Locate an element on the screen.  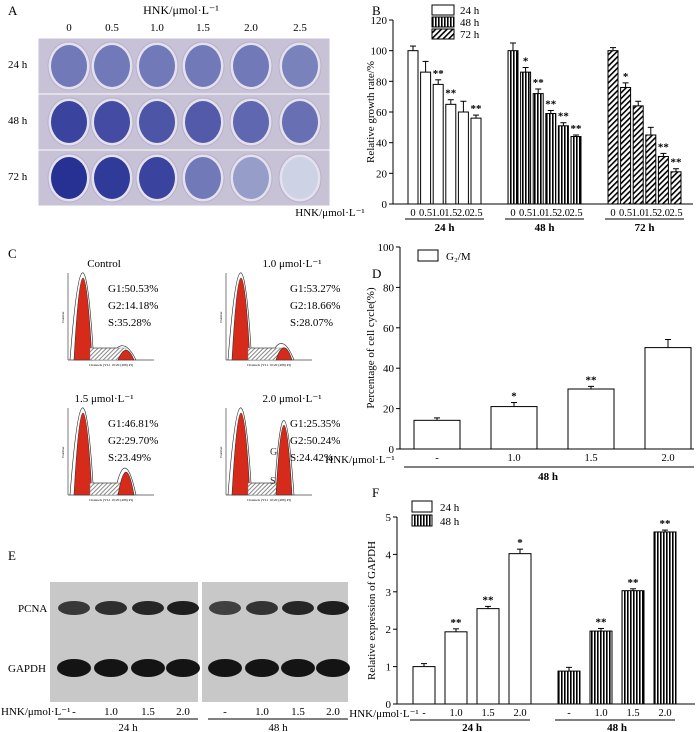
x-tick-label: - is located at coordinates (569, 713).